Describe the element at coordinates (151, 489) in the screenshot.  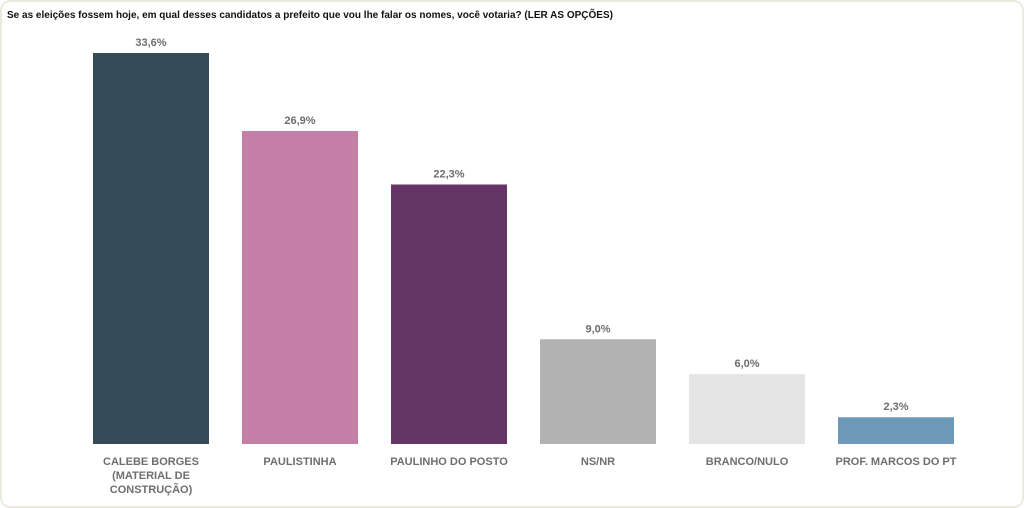
I see `category-label-0-line-2: CONSTRUÇÃO)` at that location.